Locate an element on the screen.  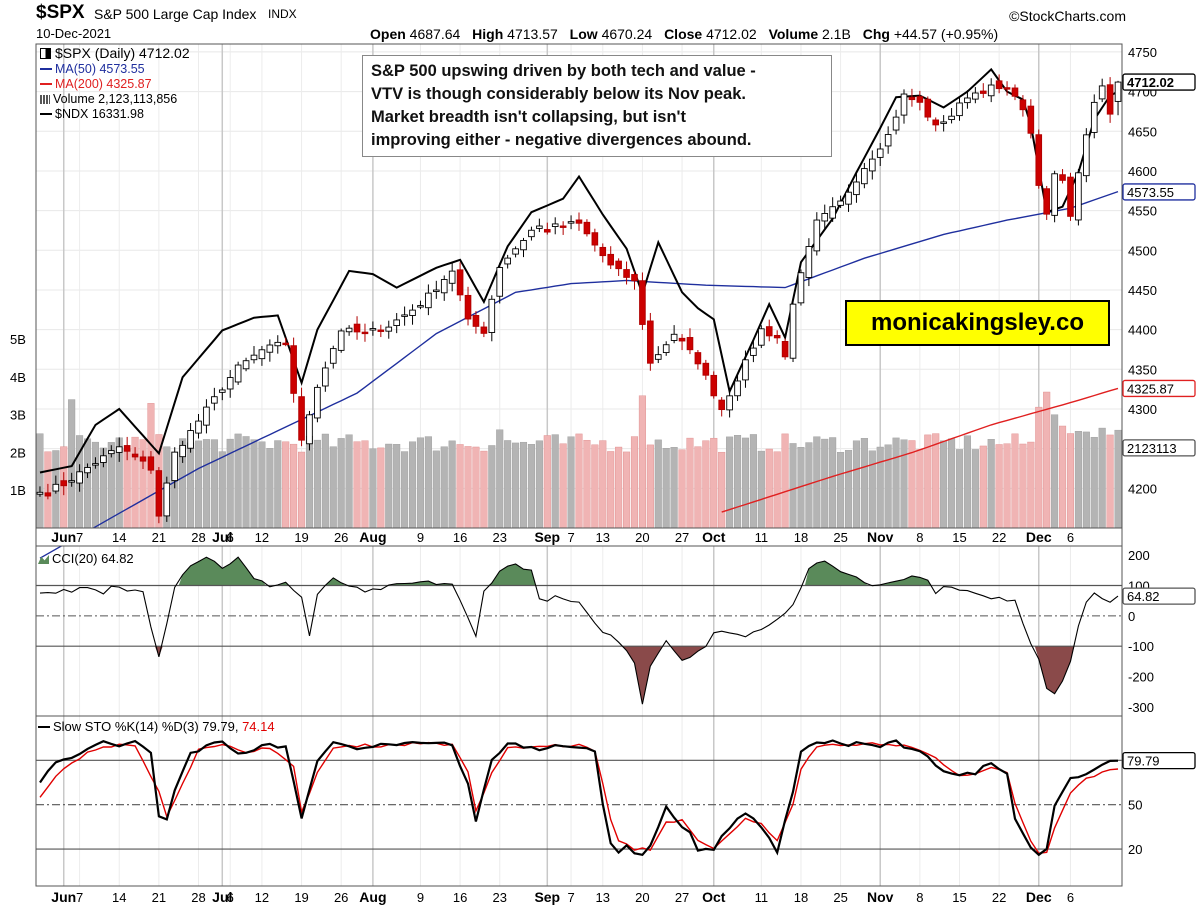
sto-value-tag-text: 79.79 is located at coordinates (1143, 761).